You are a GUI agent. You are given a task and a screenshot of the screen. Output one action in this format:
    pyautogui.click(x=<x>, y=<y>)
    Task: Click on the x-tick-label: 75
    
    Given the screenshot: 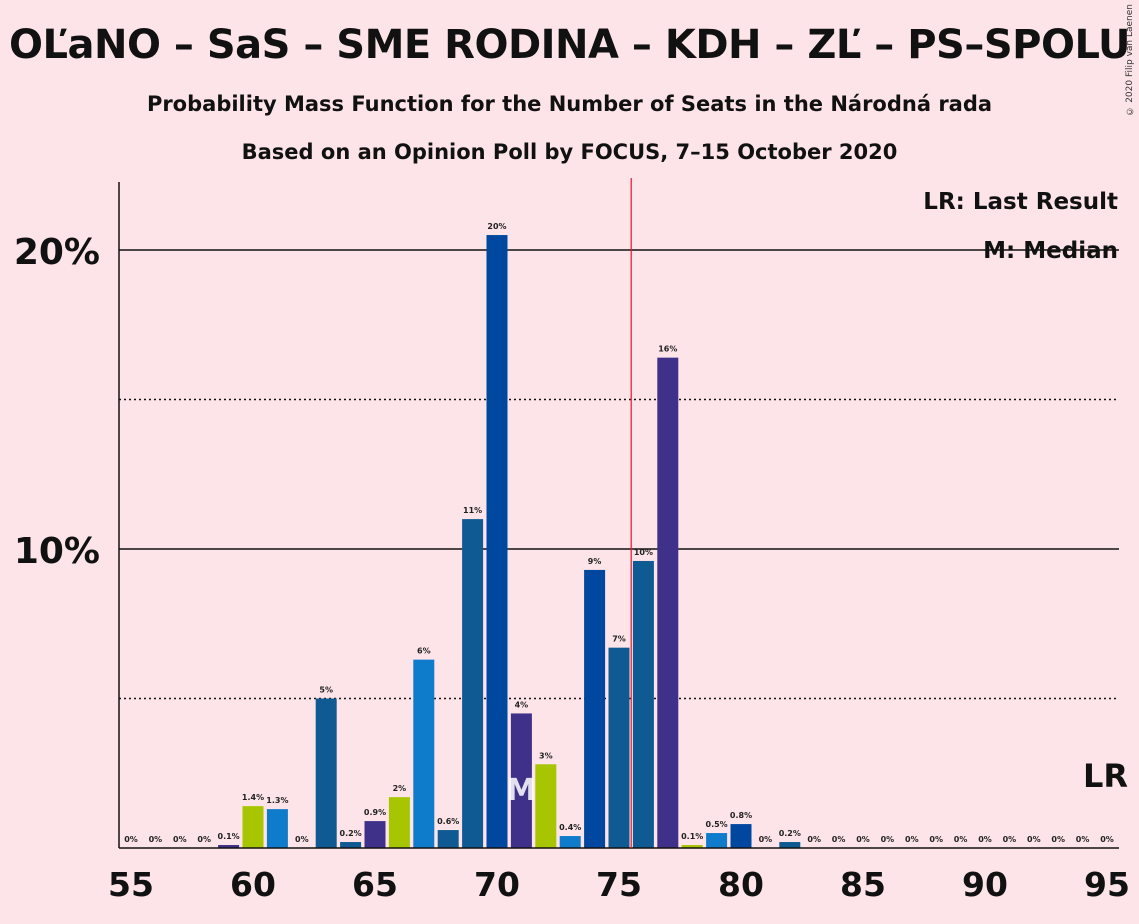 What is the action you would take?
    pyautogui.click(x=619, y=884)
    